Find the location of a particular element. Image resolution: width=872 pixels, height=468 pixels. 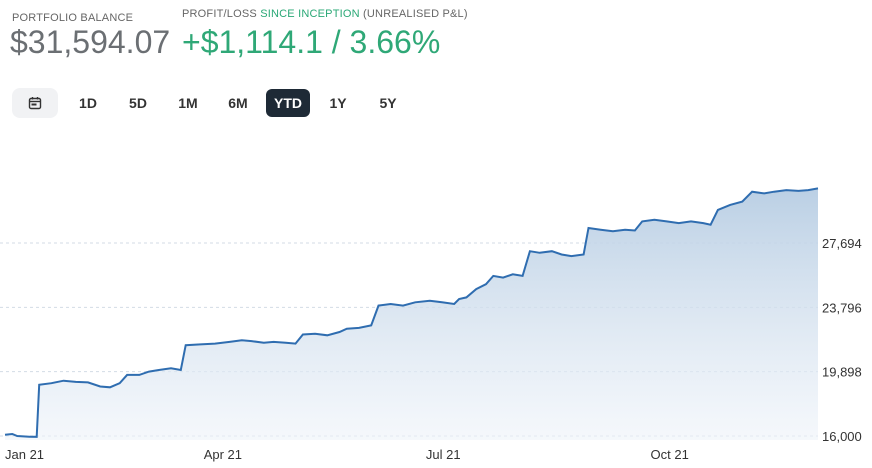

pl-label-prefix: PROFIT/LOSS is located at coordinates (219, 14).